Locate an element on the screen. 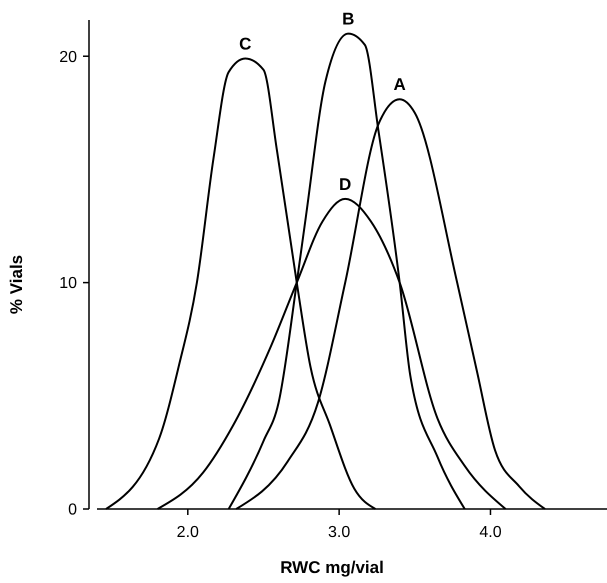 This screenshot has width=607, height=583. y-tick-label: 20 is located at coordinates (68, 57).